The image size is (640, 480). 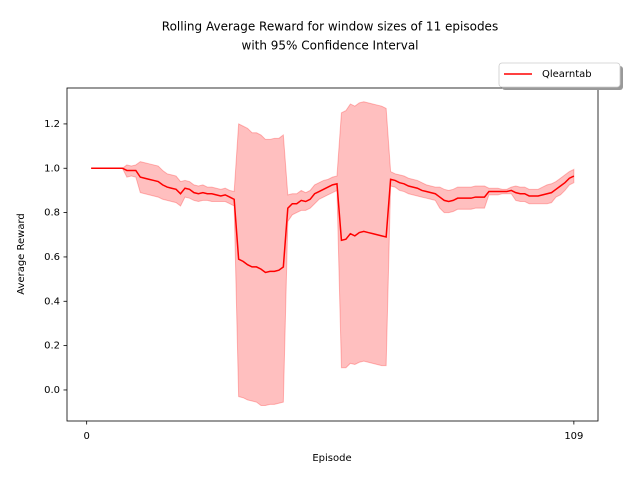 I want to click on chart-title: with 95% Confidence Interval, so click(x=330, y=46).